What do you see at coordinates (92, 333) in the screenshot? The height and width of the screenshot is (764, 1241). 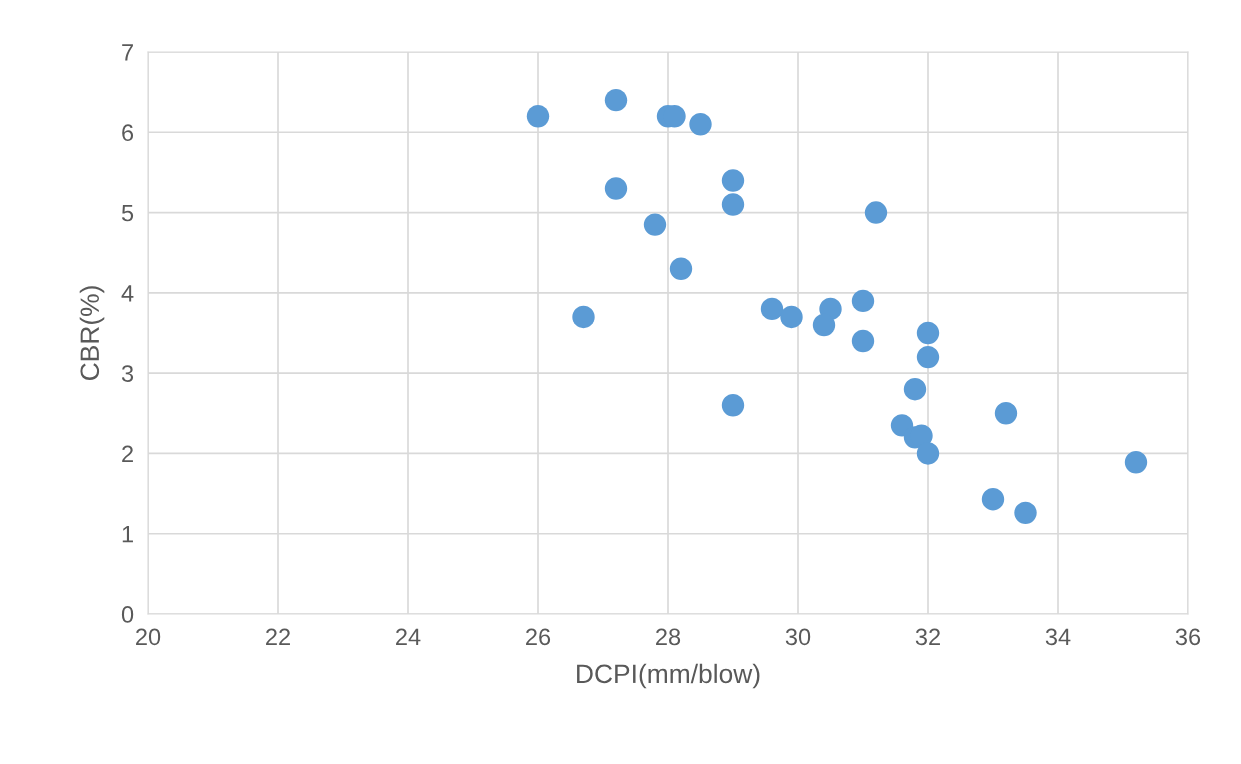 I see `y-axis-title: CBR(%)` at bounding box center [92, 333].